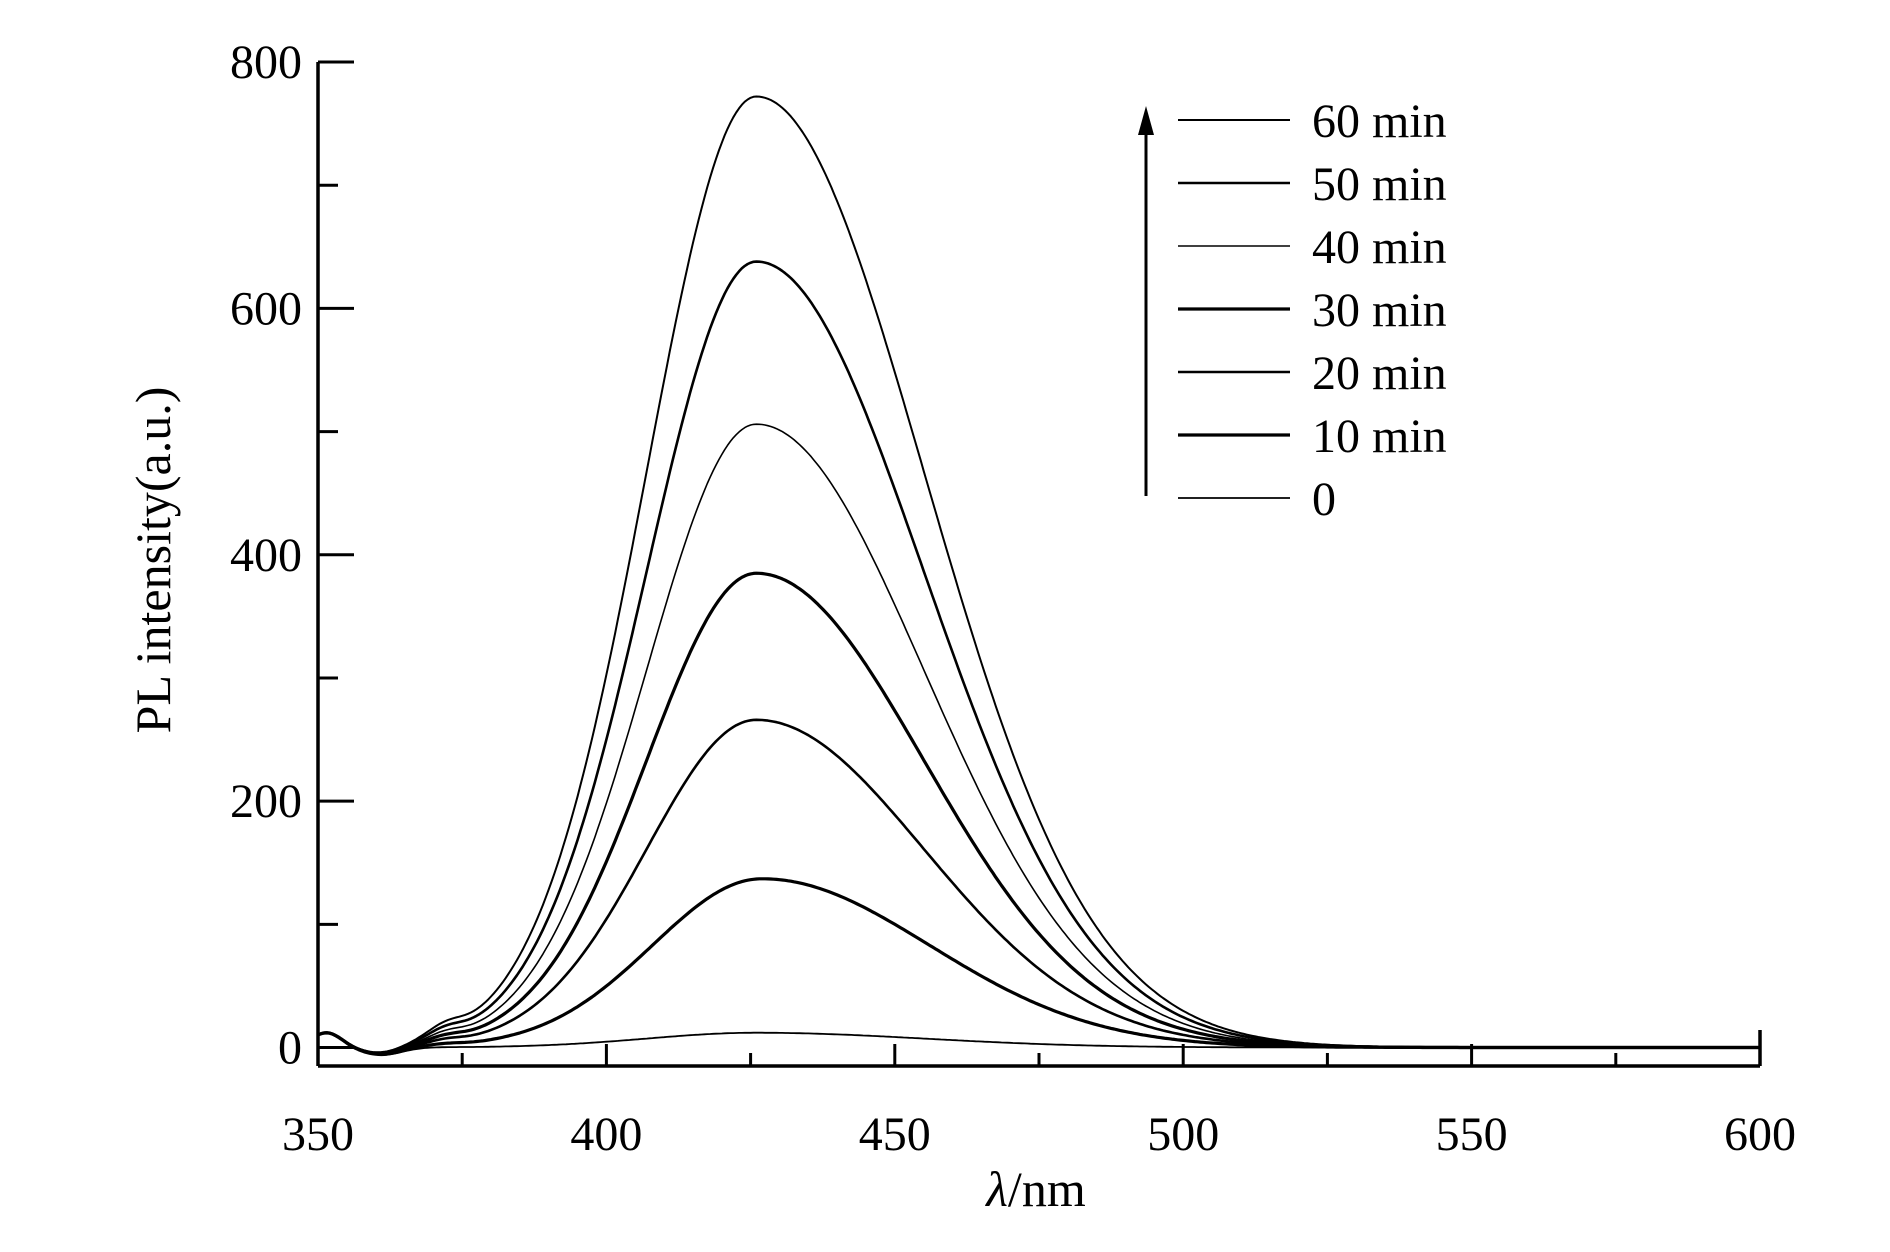  I want to click on x-axis-label: λ/nm, so click(1035, 1189).